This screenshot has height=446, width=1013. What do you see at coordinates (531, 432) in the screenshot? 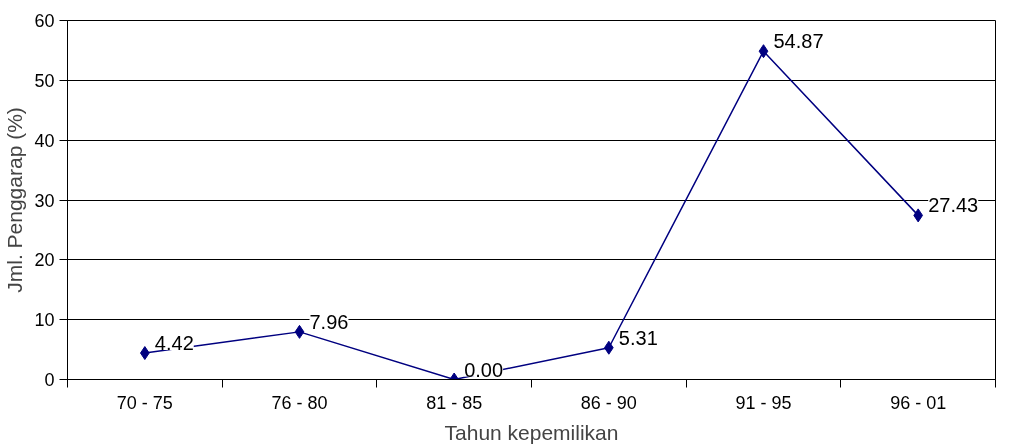
I see `x-axis-title: Tahun kepemilikan` at bounding box center [531, 432].